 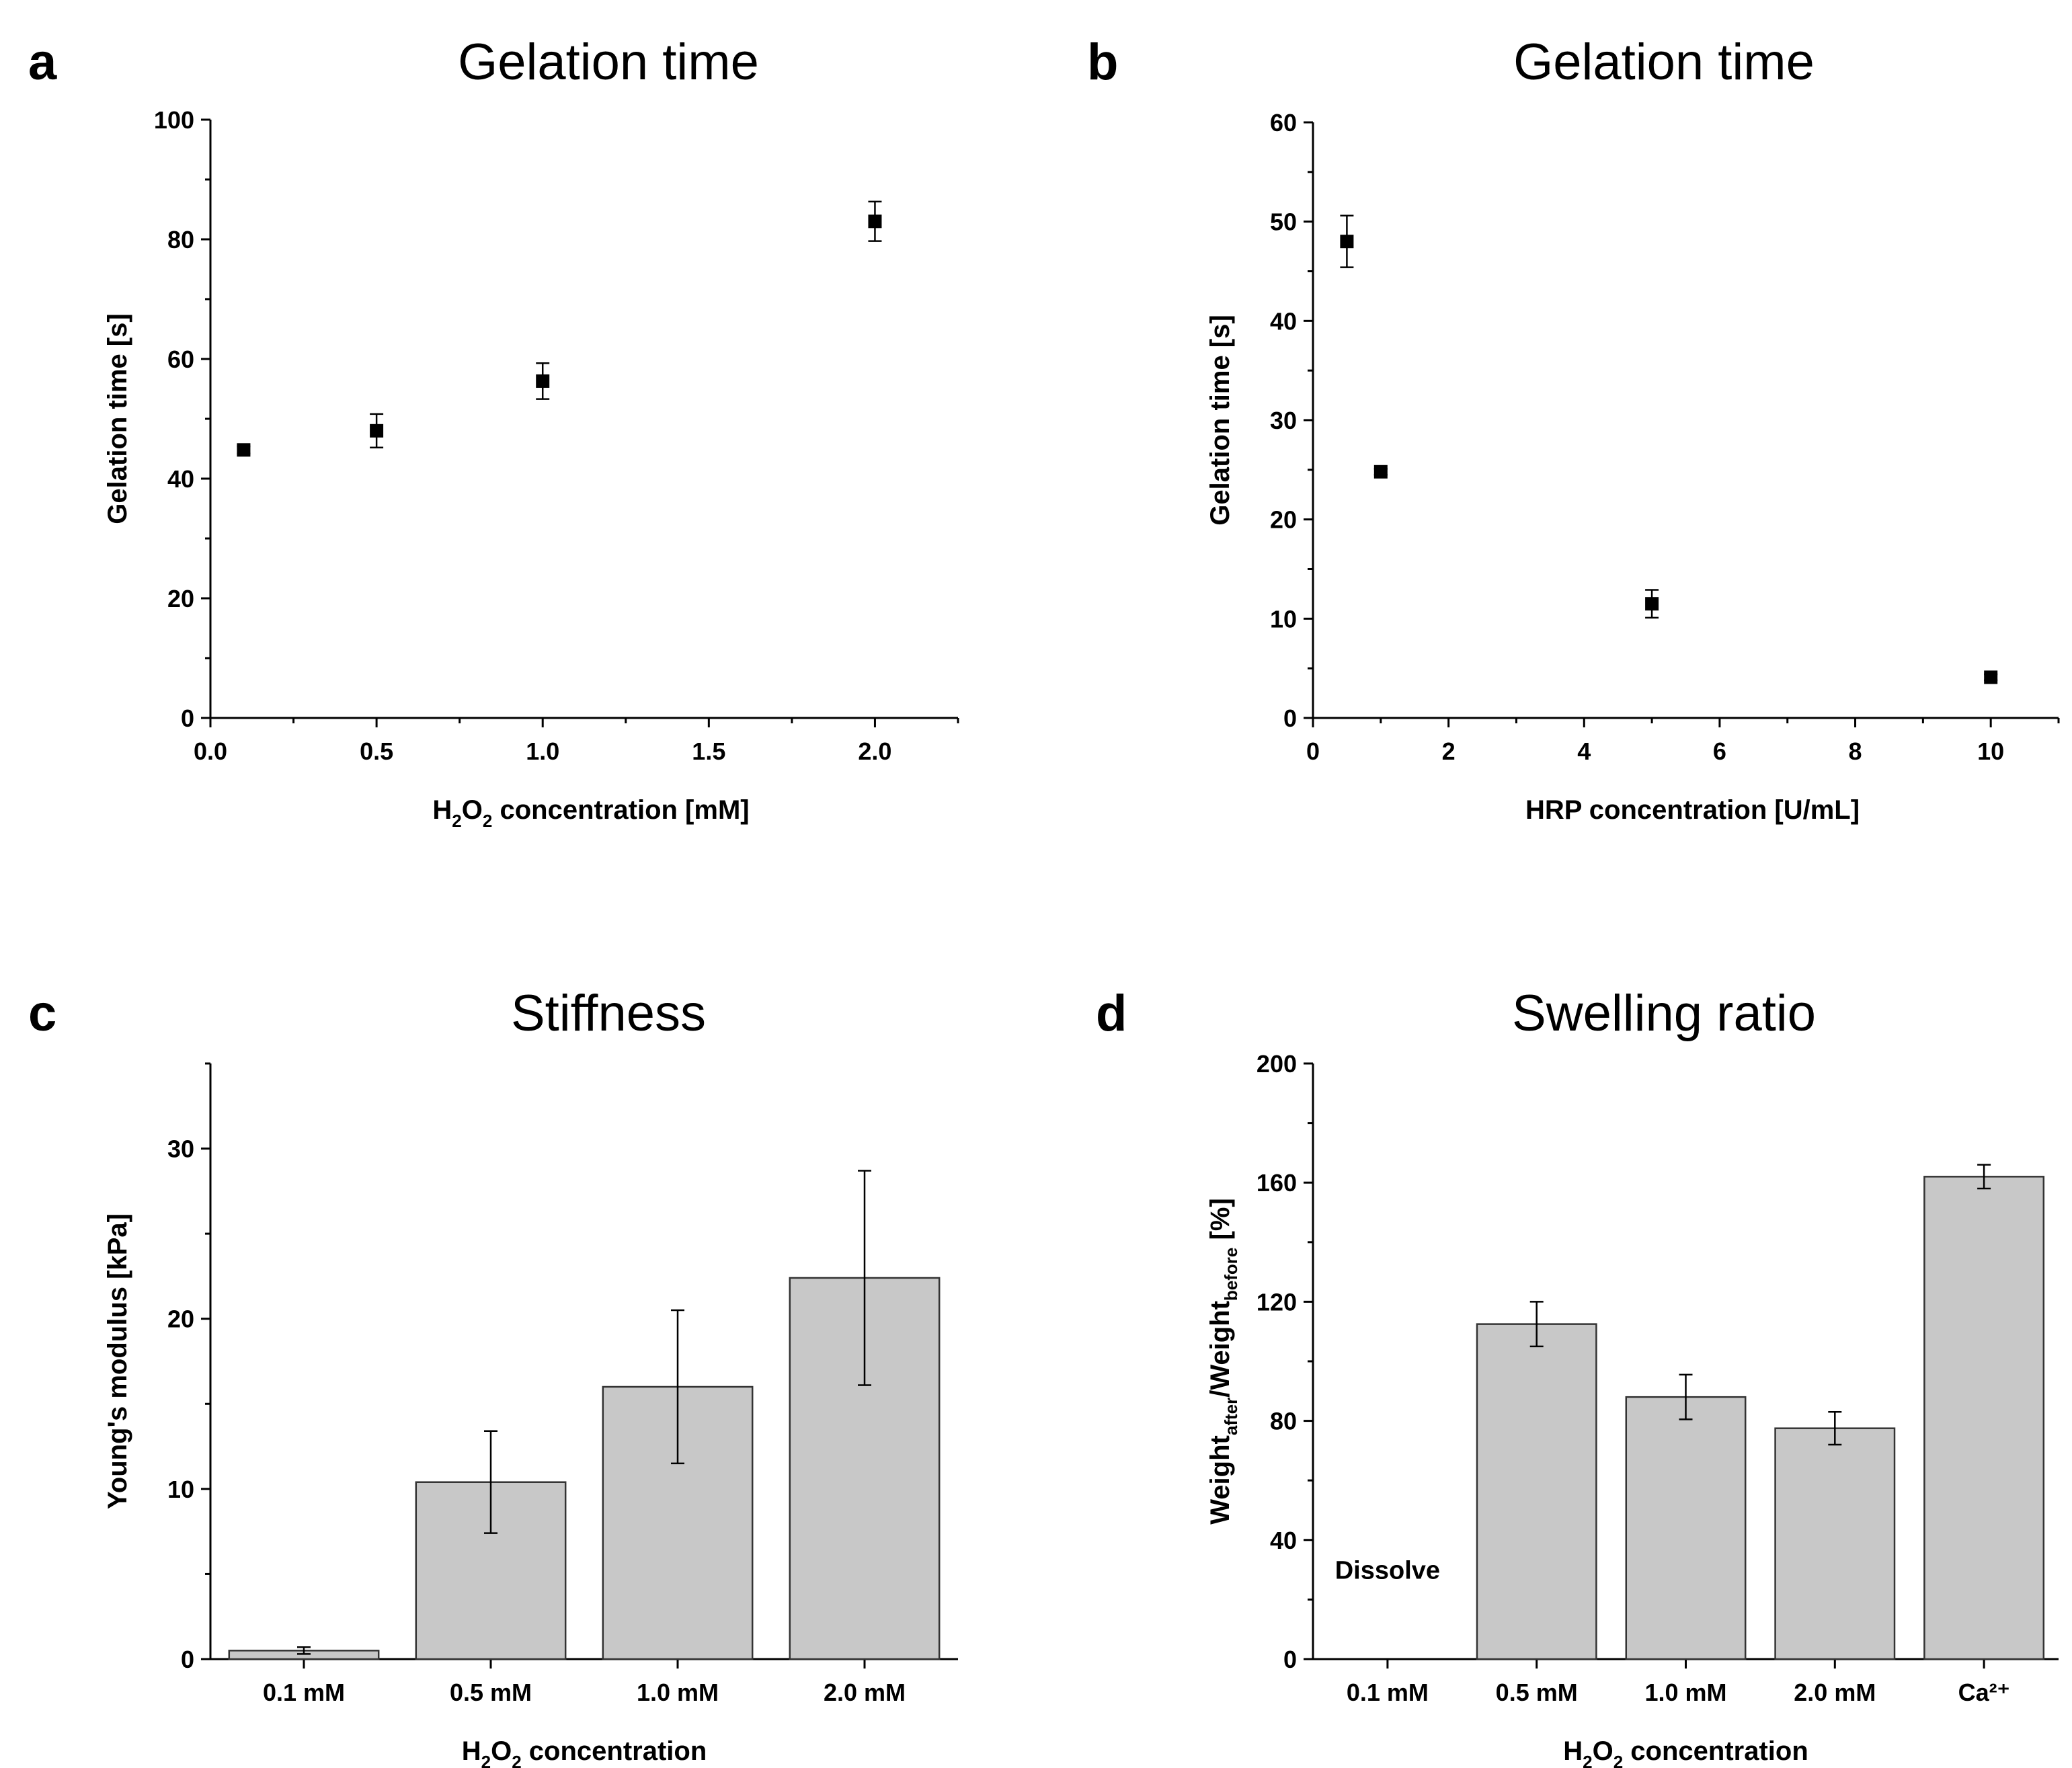 I want to click on y-tick-label: 100, so click(x=174, y=120).